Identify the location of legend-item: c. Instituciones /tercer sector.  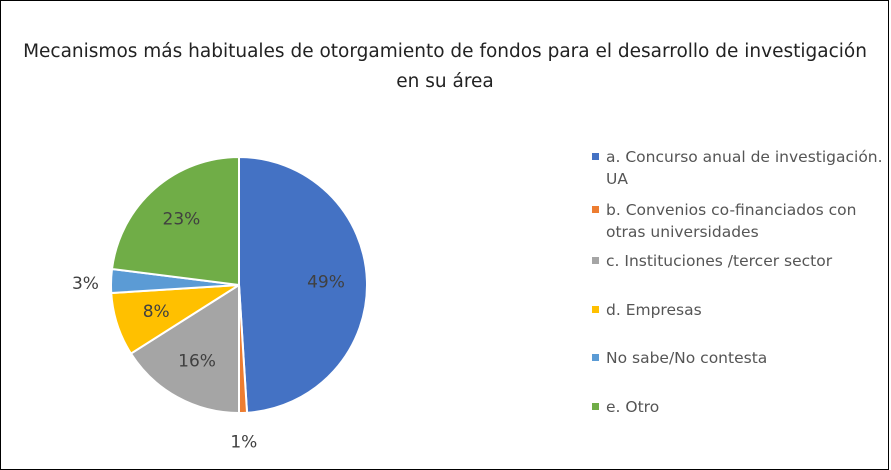
(739, 261).